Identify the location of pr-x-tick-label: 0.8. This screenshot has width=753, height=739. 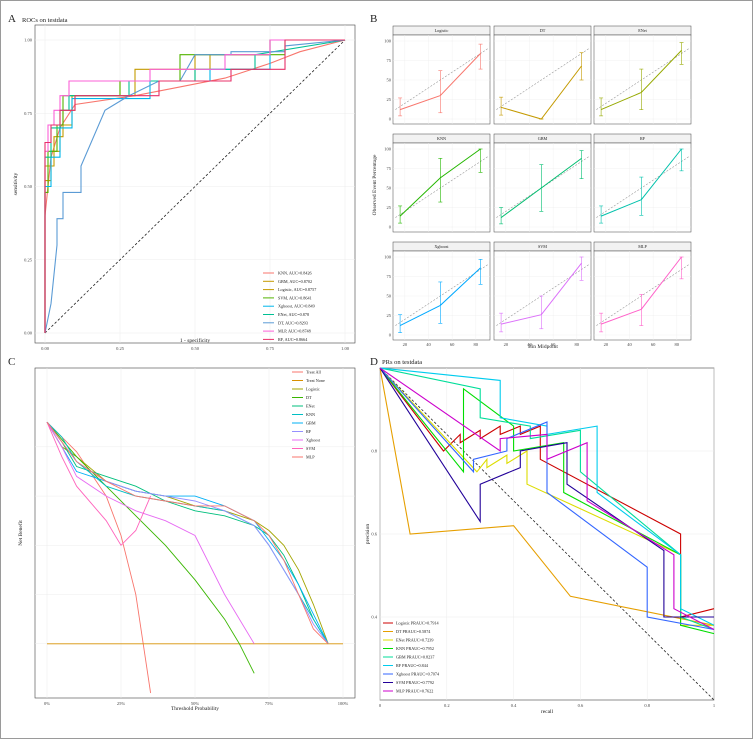
(647, 705).